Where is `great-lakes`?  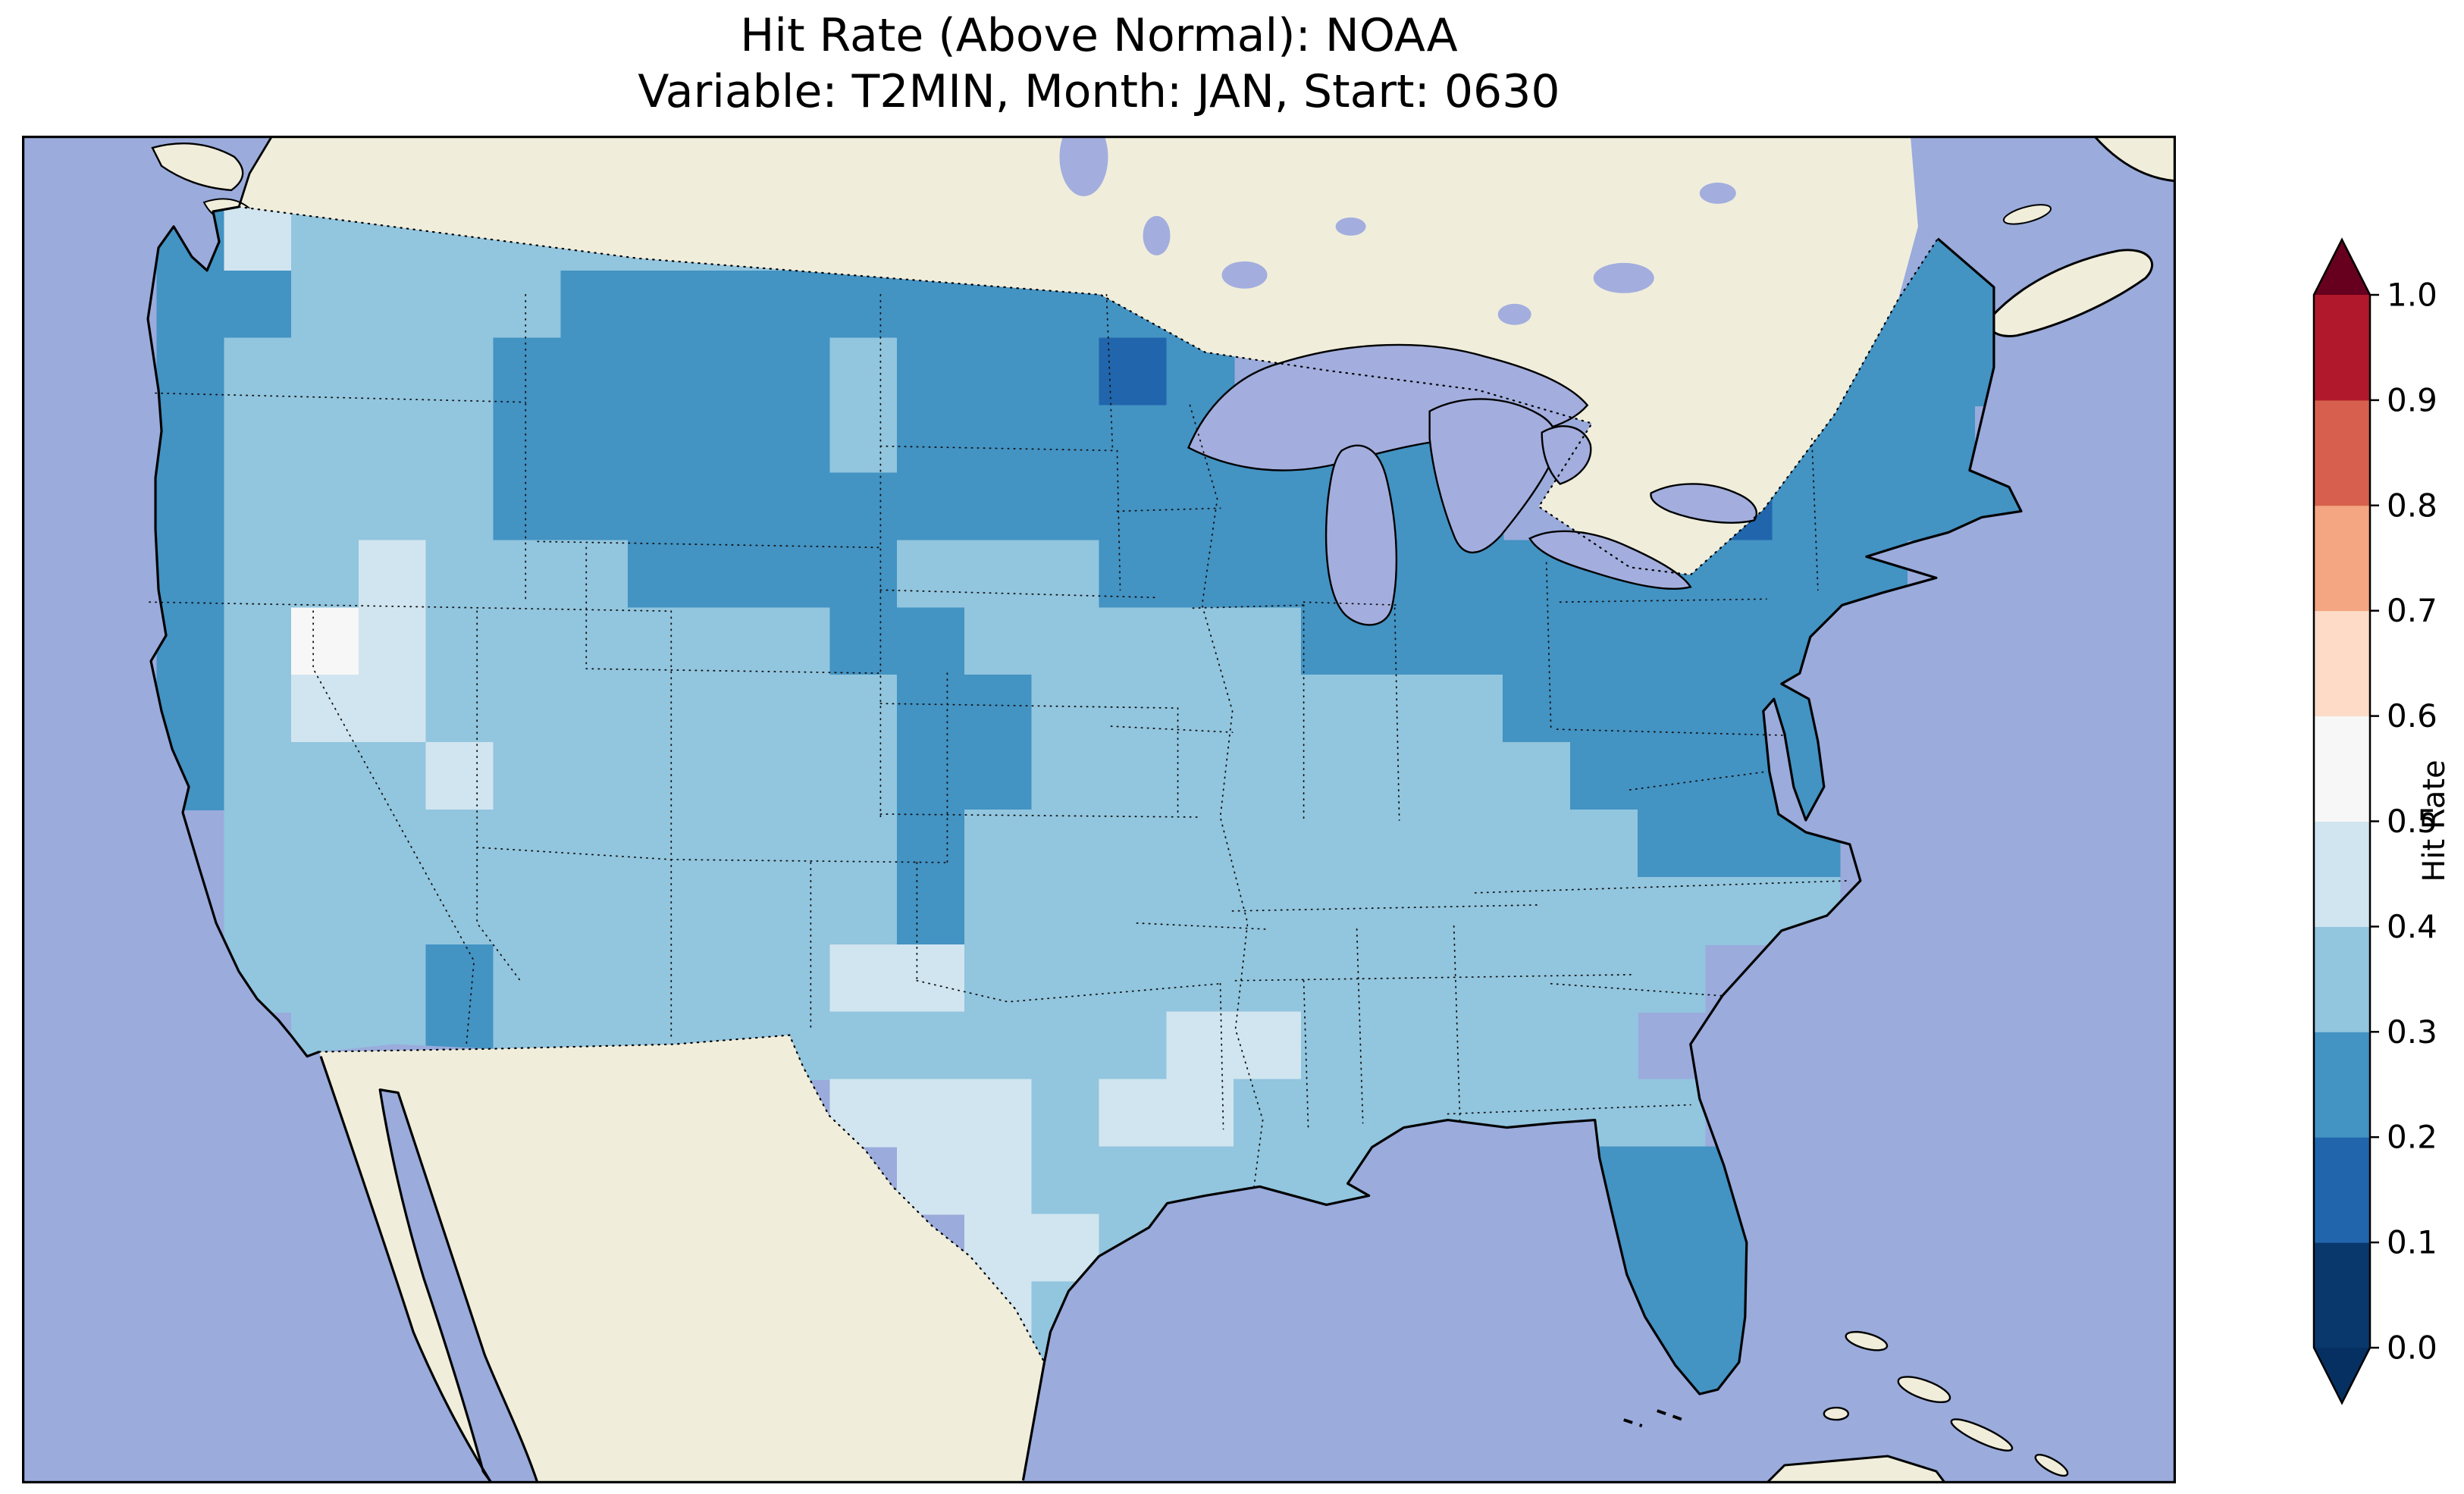 great-lakes is located at coordinates (1472, 484).